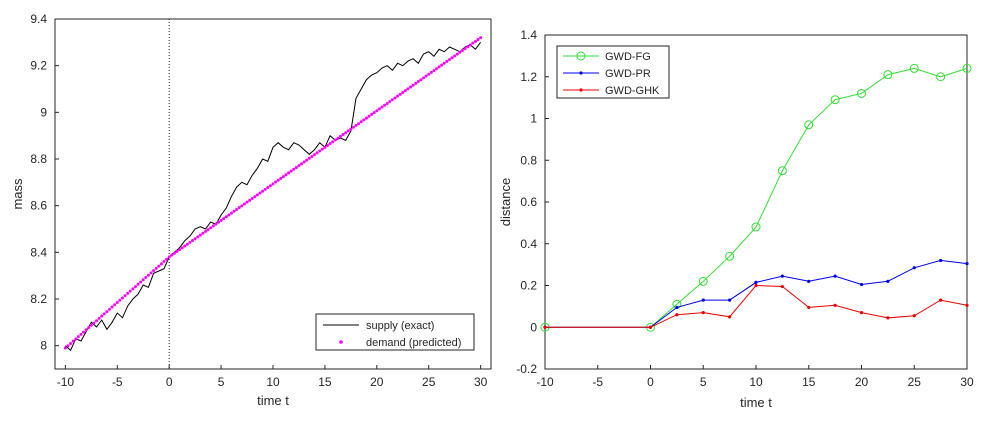 This screenshot has width=989, height=421. Describe the element at coordinates (38, 66) in the screenshot. I see `y-tick-label: 9.2` at that location.